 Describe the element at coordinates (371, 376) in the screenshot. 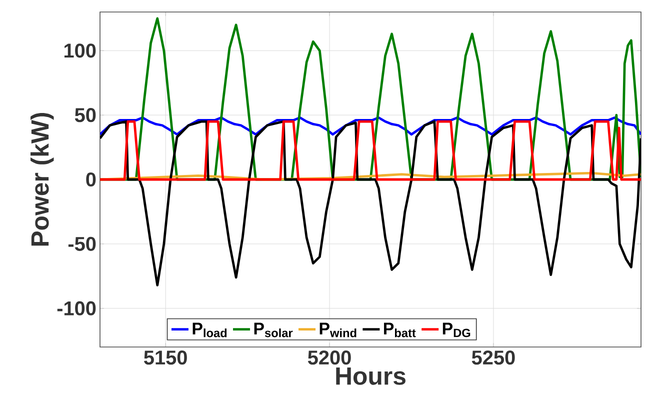

I see `x-axis-title: Hours` at that location.